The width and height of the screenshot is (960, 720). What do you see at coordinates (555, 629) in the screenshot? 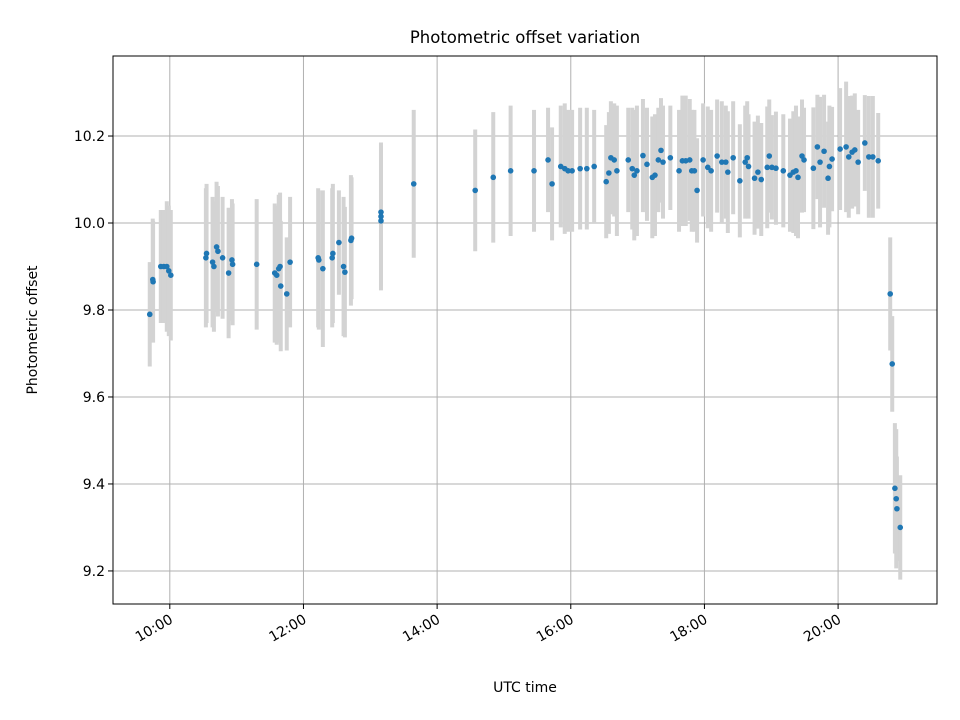
I see `x-tick-label: 16:00` at bounding box center [555, 629].